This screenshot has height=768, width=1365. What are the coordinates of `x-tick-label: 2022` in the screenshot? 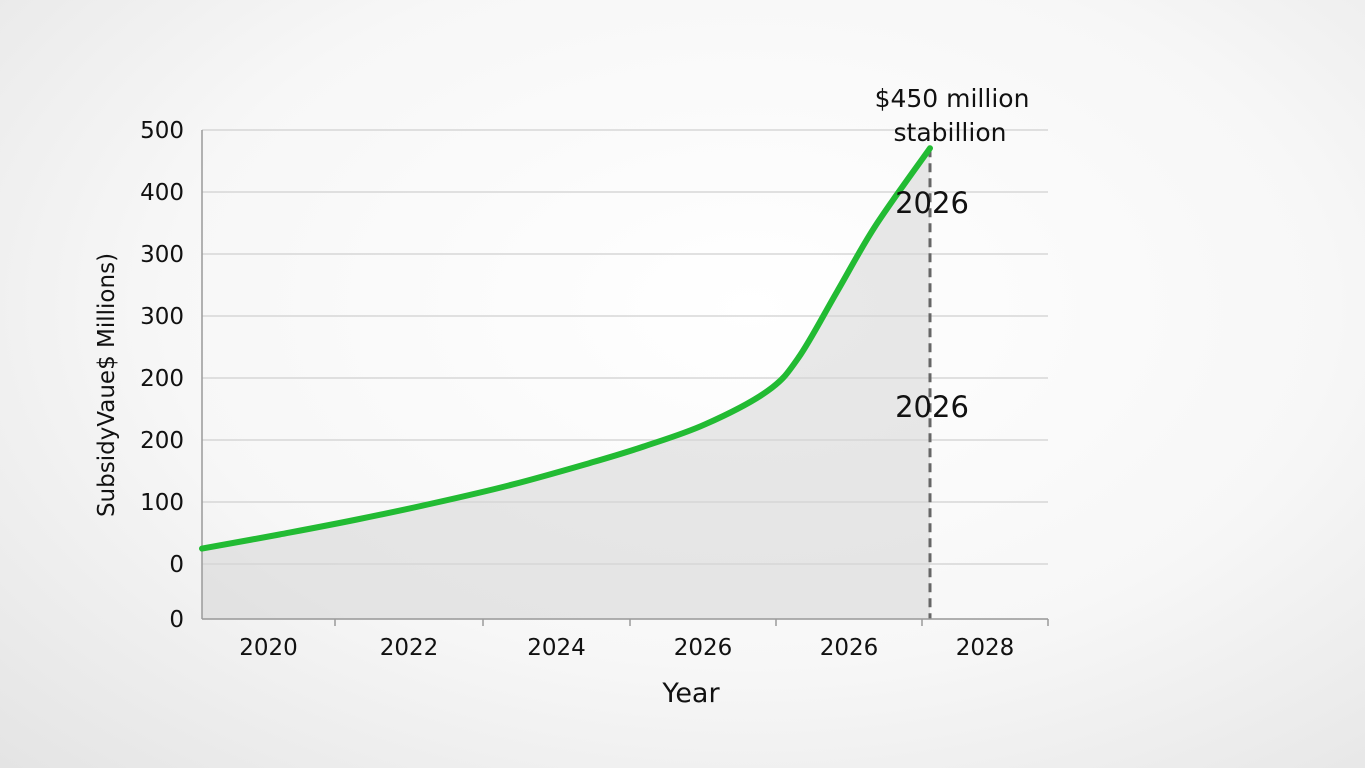 It's located at (409, 648).